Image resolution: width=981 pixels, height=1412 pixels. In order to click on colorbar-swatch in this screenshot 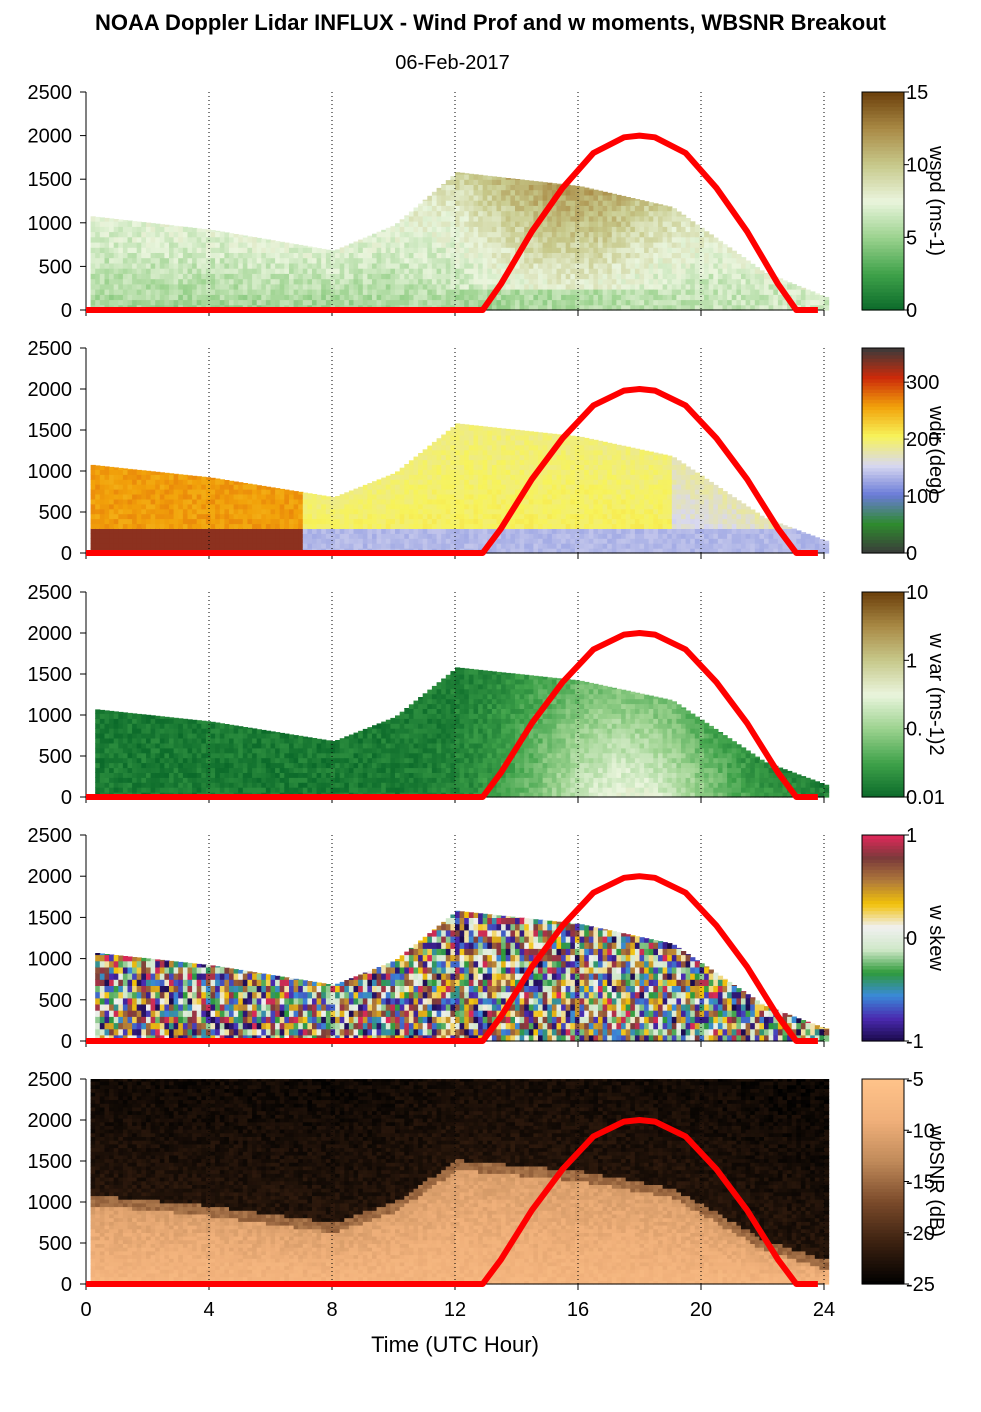, I will do `click(883, 228)`.